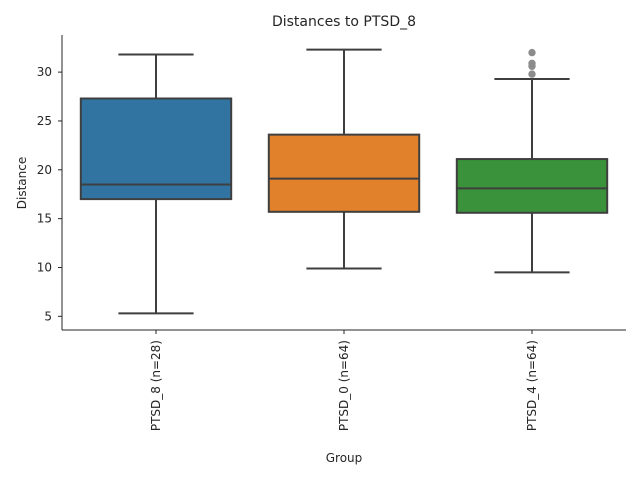 This screenshot has height=480, width=640. I want to click on y-tick-label: 5, so click(48, 316).